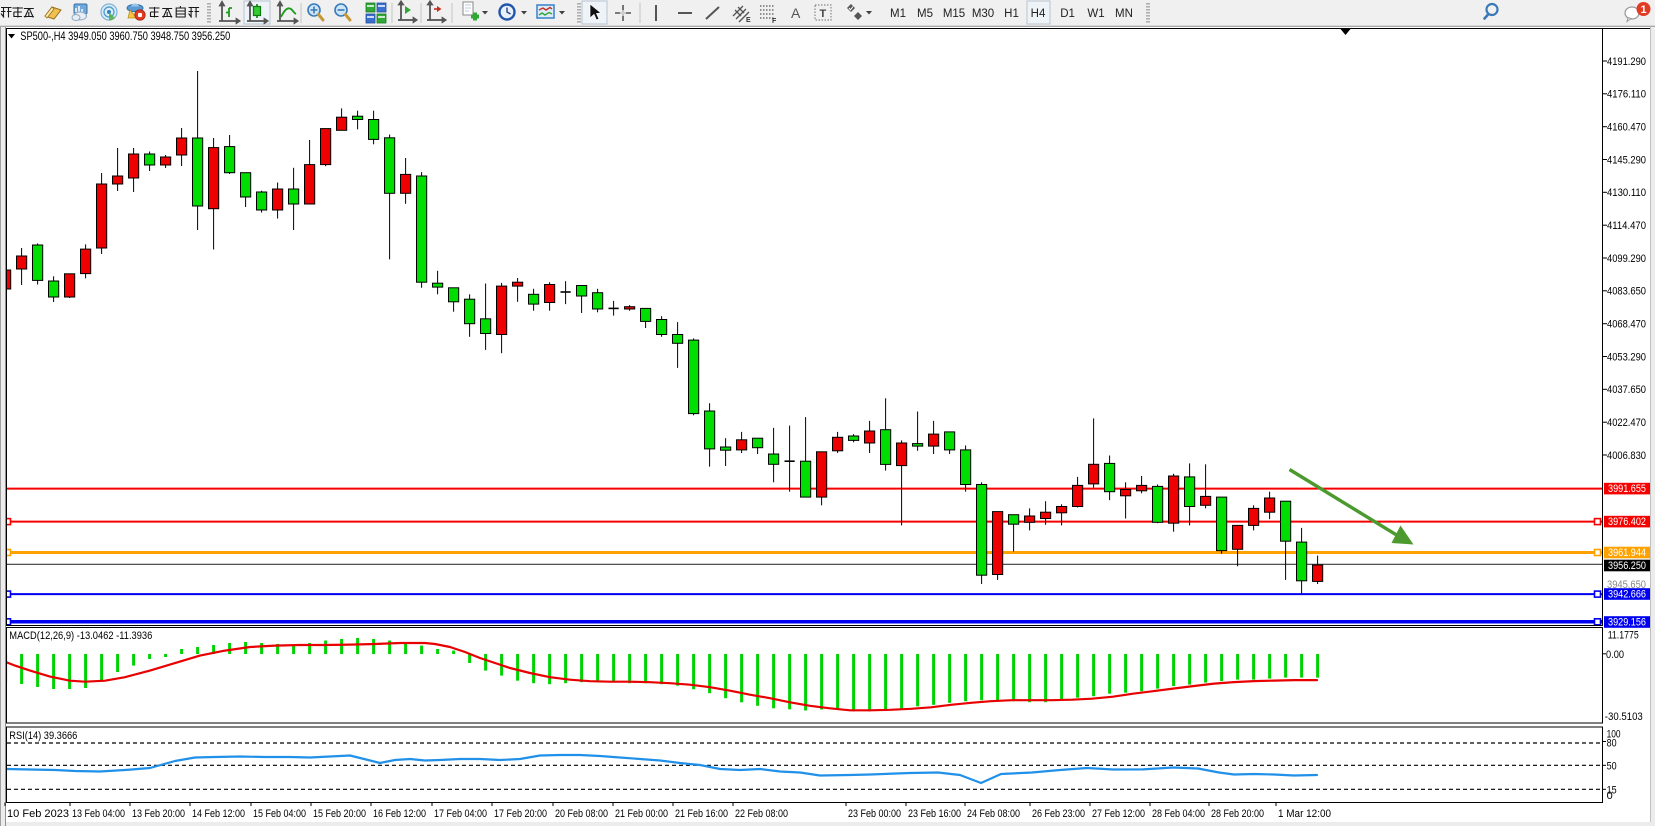  I want to click on svg-text: 4160.470, so click(1626, 128).